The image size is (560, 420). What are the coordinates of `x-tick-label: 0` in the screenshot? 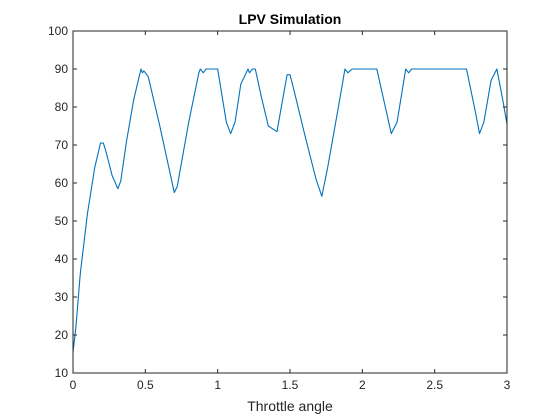 It's located at (73, 385).